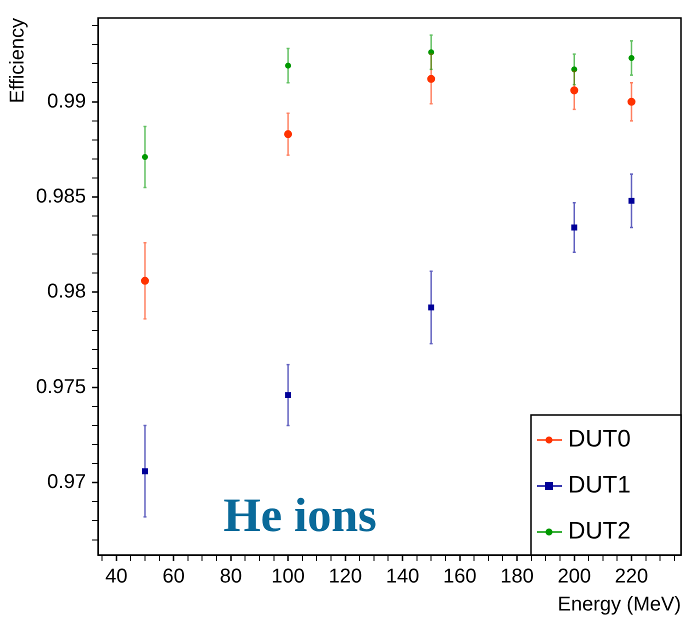 This screenshot has height=621, width=694. I want to click on y-tick-label: 0.97, so click(66, 482).